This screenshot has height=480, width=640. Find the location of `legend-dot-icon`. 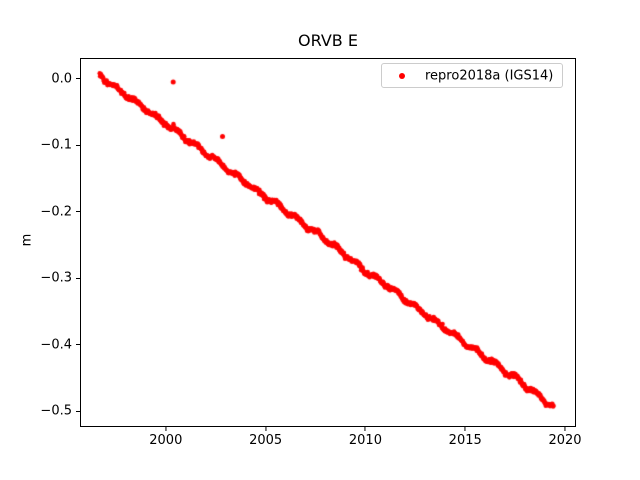

legend-dot-icon is located at coordinates (402, 75).